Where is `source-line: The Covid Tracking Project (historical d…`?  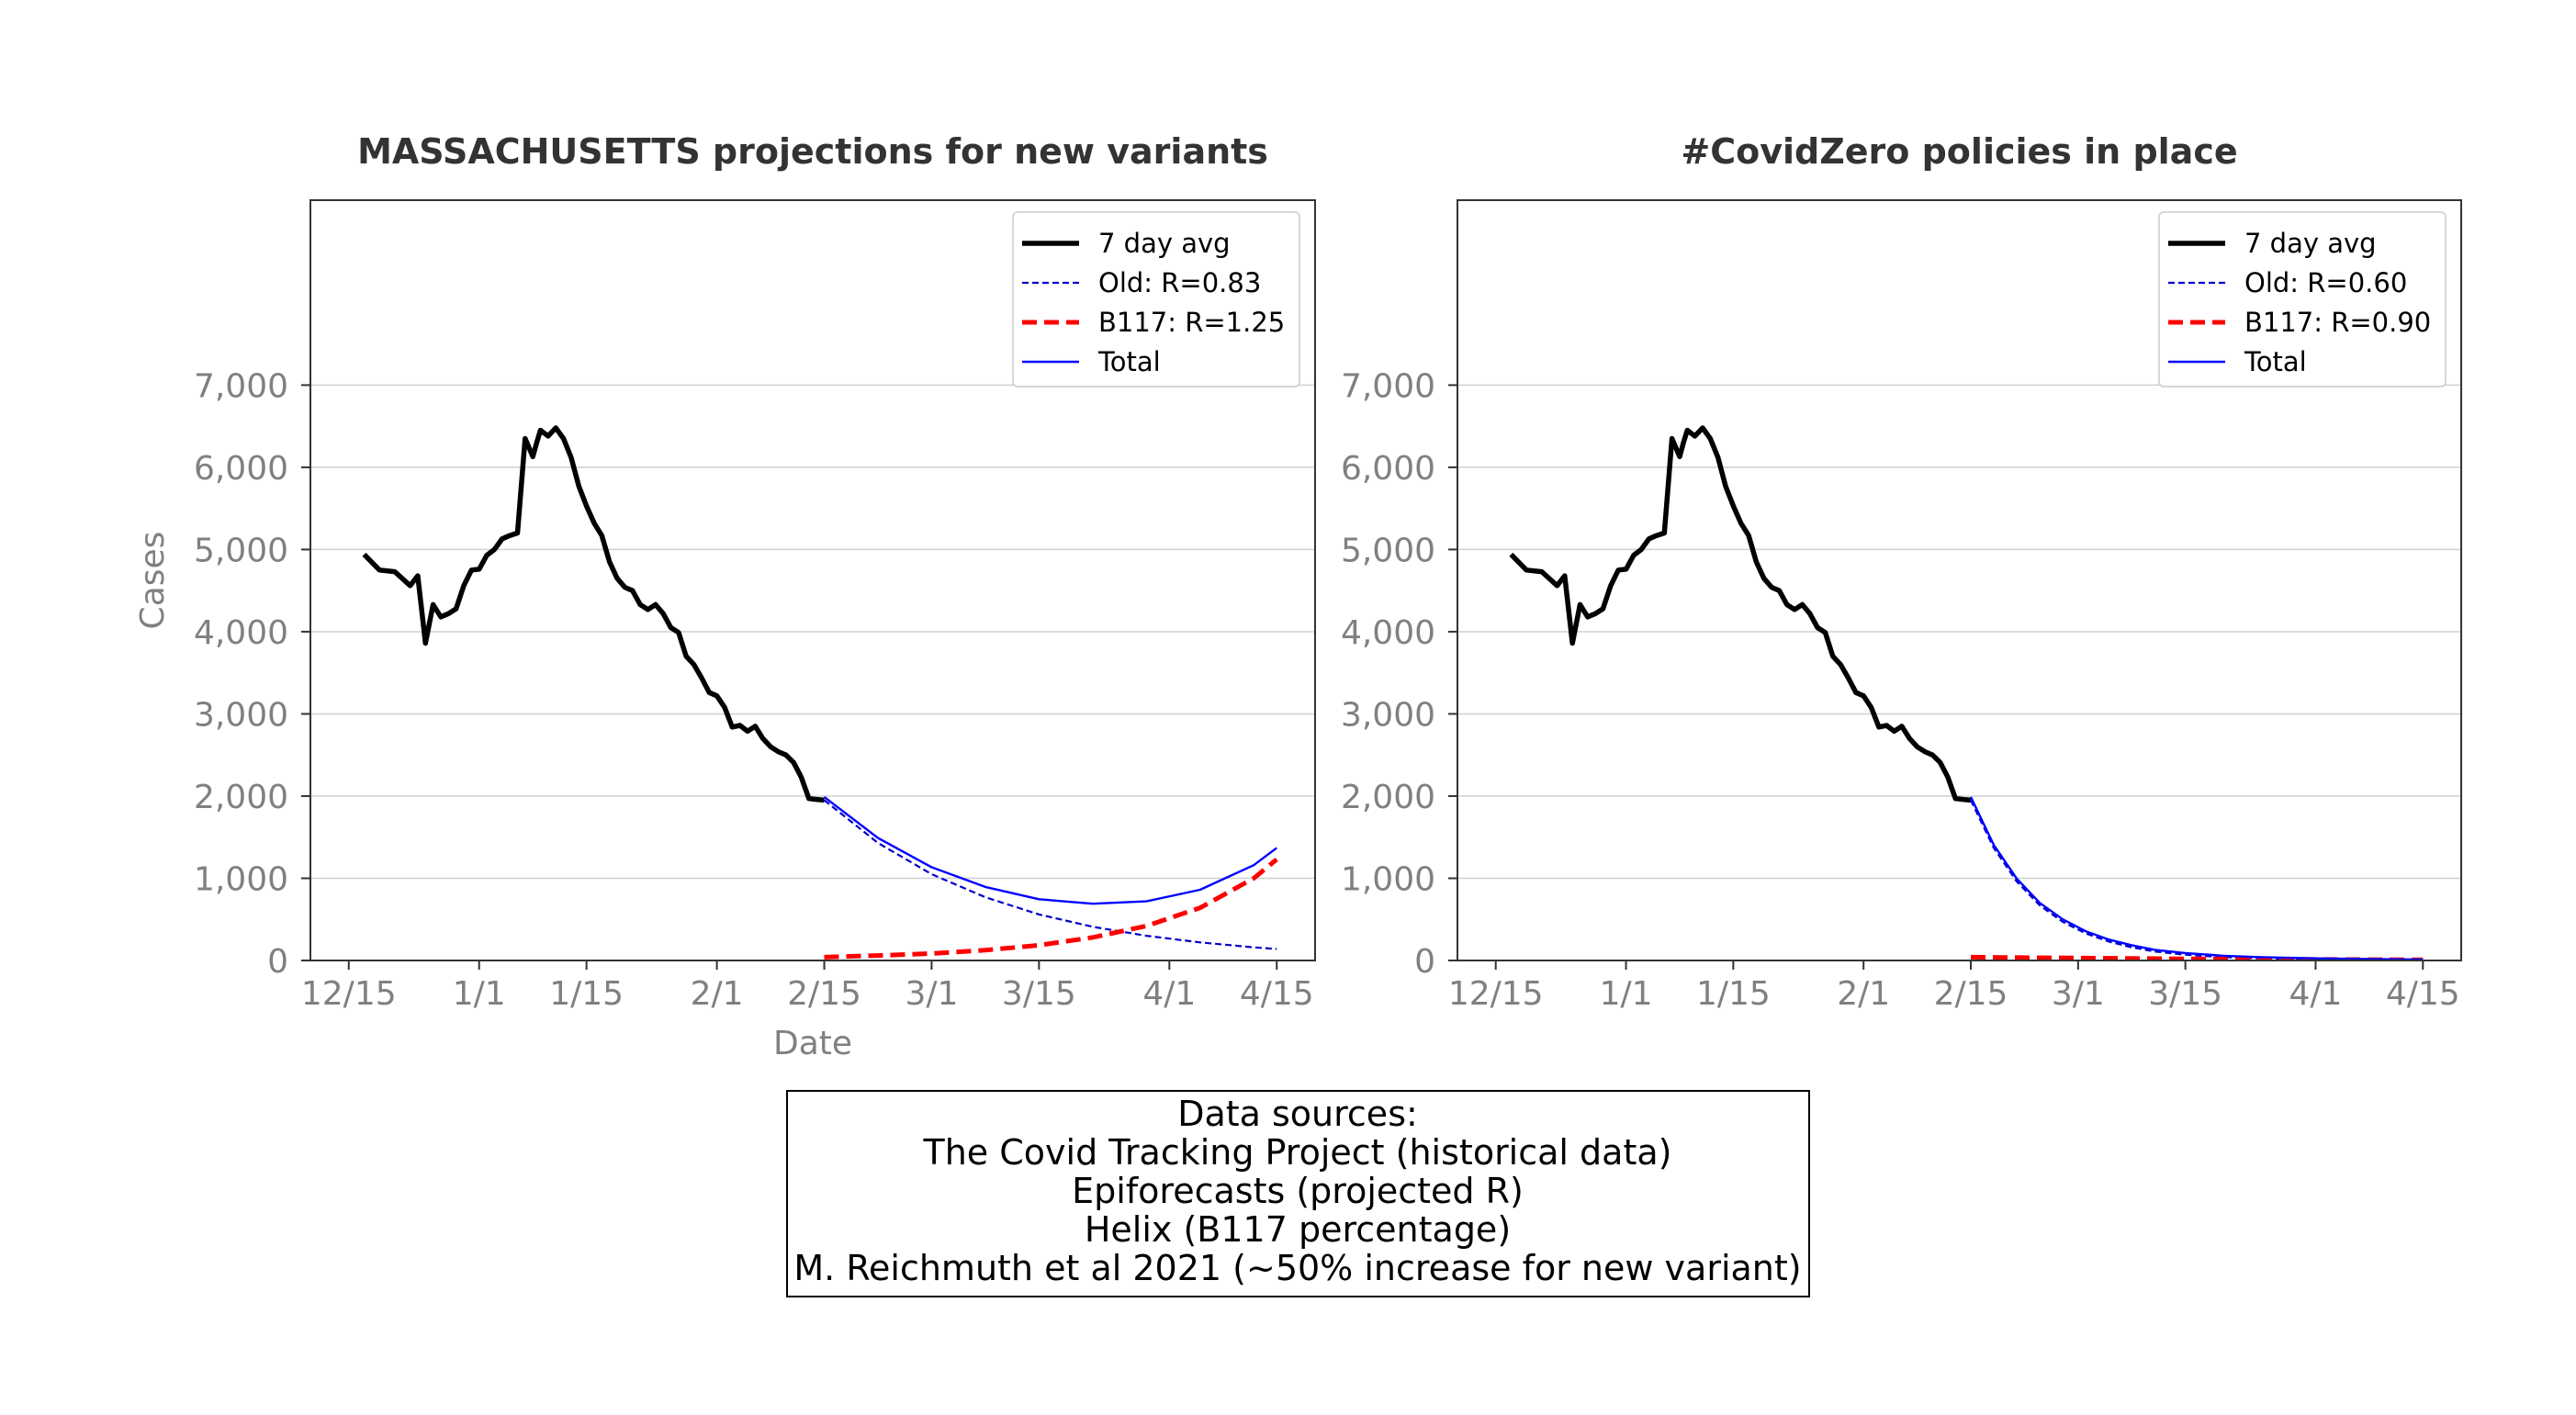
source-line: The Covid Tracking Project (historical d… is located at coordinates (1297, 1152).